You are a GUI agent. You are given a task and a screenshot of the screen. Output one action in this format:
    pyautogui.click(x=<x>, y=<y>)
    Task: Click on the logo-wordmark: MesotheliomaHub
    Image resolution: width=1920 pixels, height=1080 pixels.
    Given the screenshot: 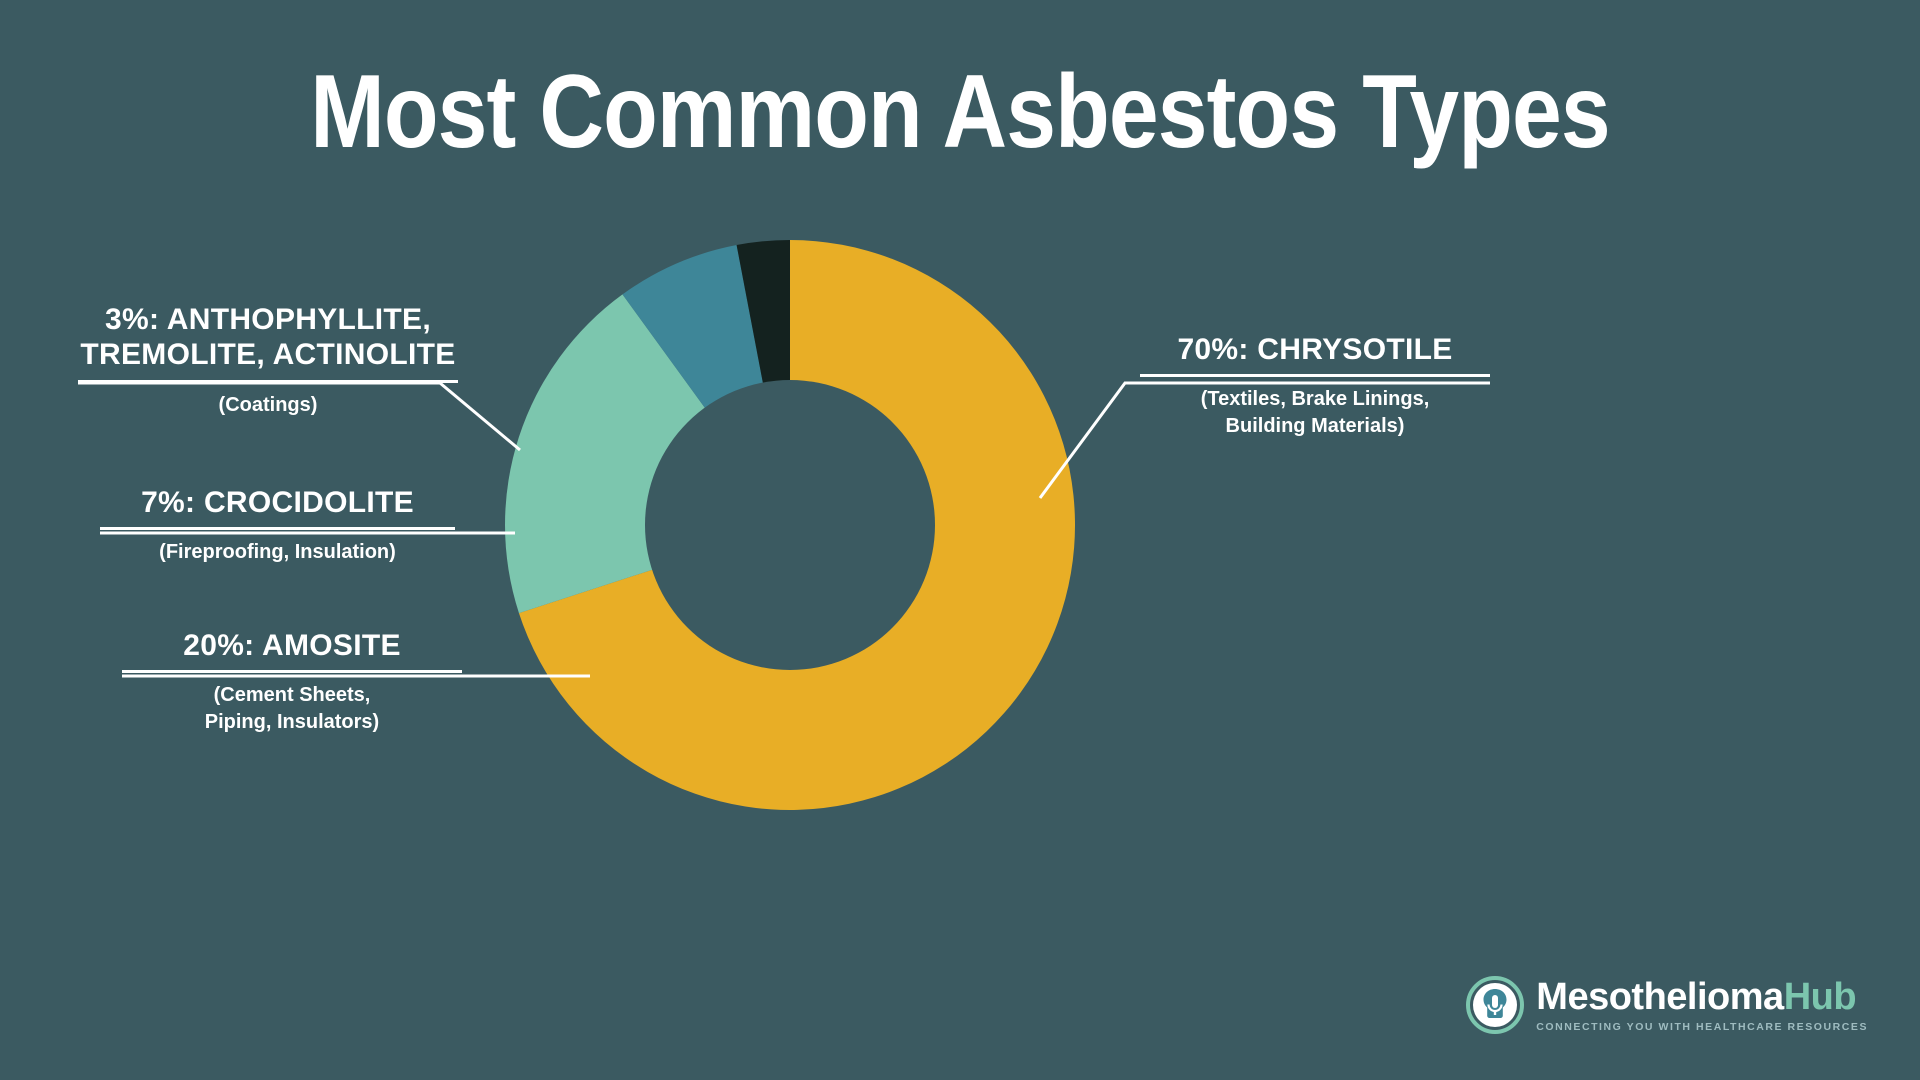 What is the action you would take?
    pyautogui.click(x=1702, y=997)
    